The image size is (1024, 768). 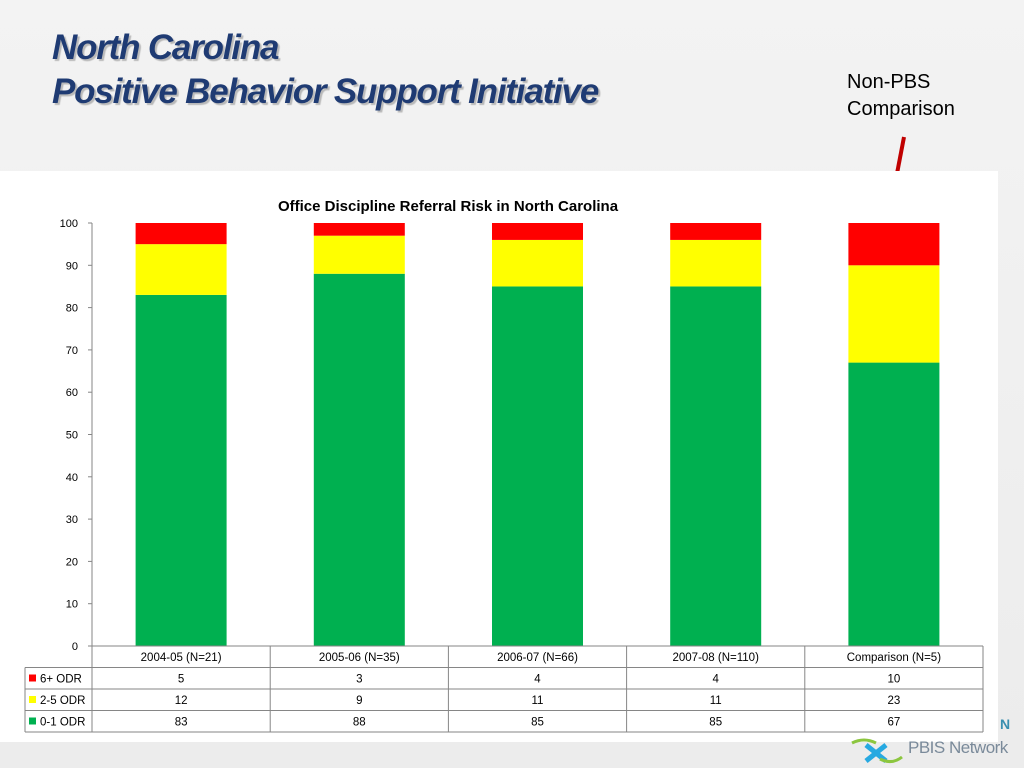 What do you see at coordinates (958, 747) in the screenshot?
I see `logo-text: PBIS Network` at bounding box center [958, 747].